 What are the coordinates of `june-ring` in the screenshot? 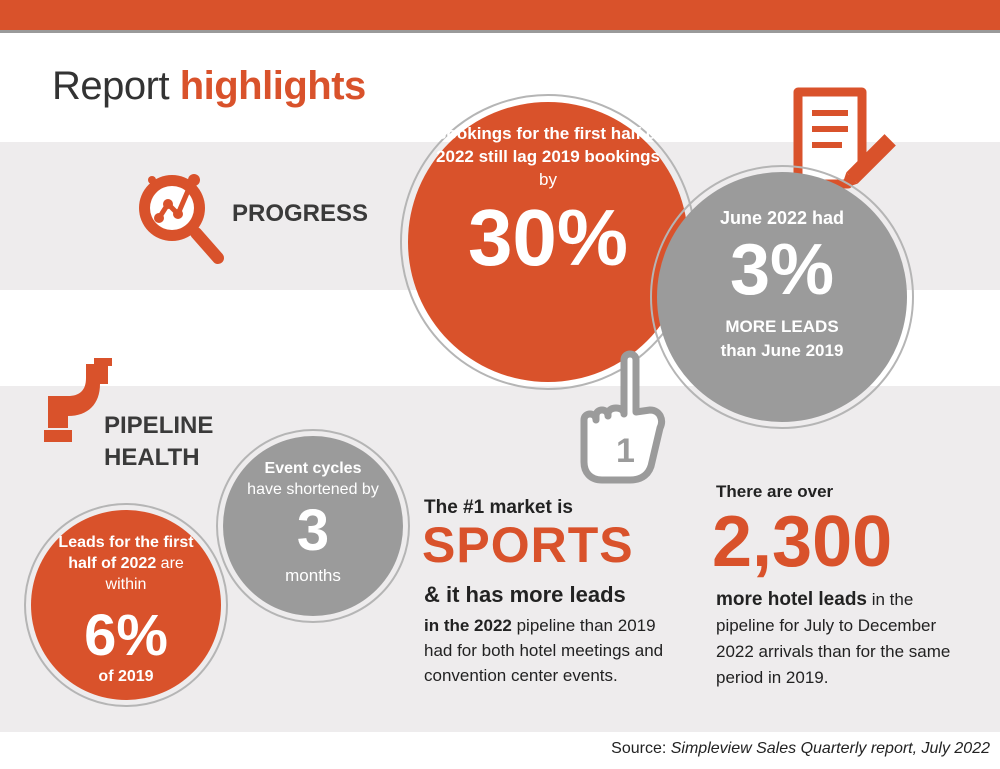 It's located at (782, 297).